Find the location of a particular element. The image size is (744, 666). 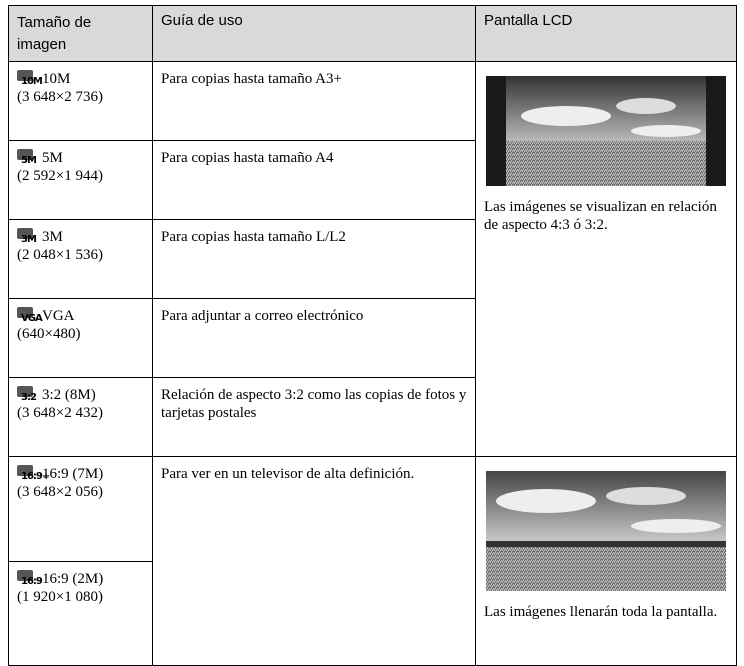

resolution: (3 648×2 056) is located at coordinates (60, 492).